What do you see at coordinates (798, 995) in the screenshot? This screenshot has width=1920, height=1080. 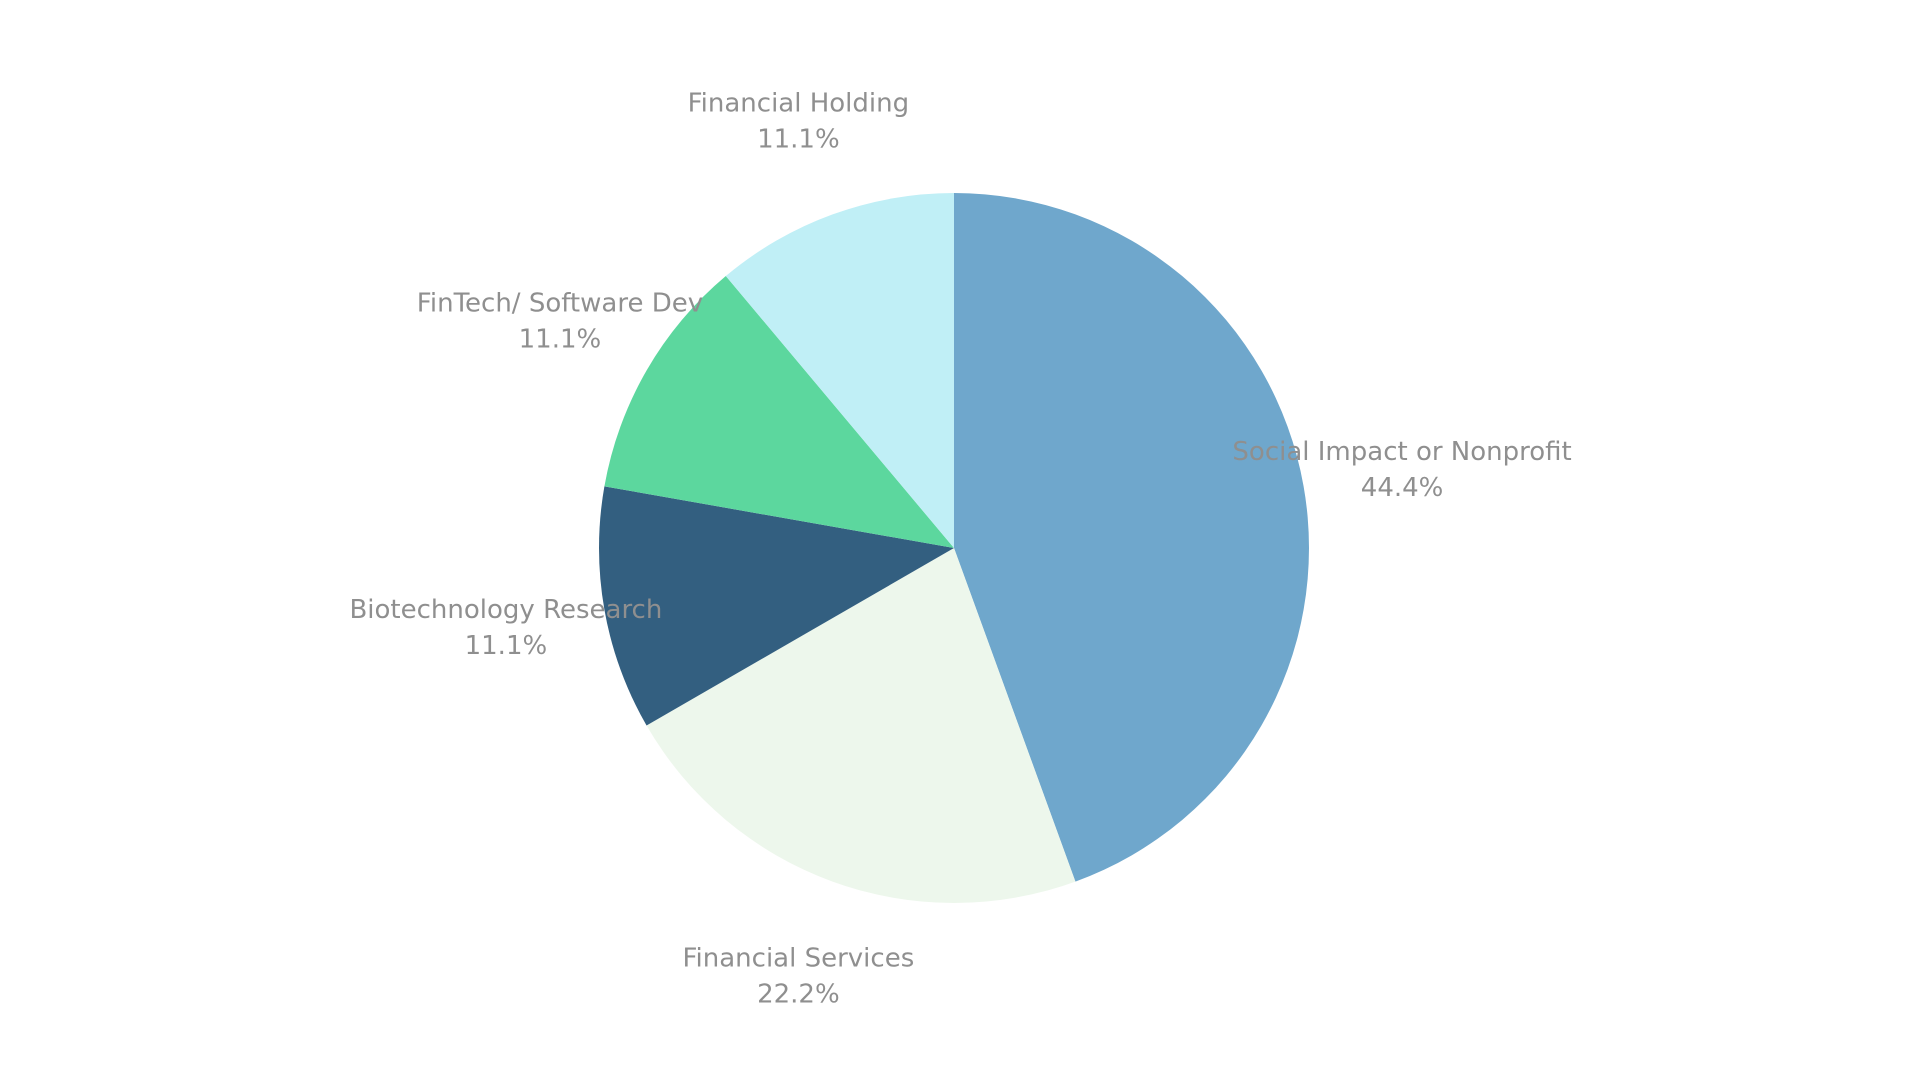 I see `slice-percent-label: 22.2%` at bounding box center [798, 995].